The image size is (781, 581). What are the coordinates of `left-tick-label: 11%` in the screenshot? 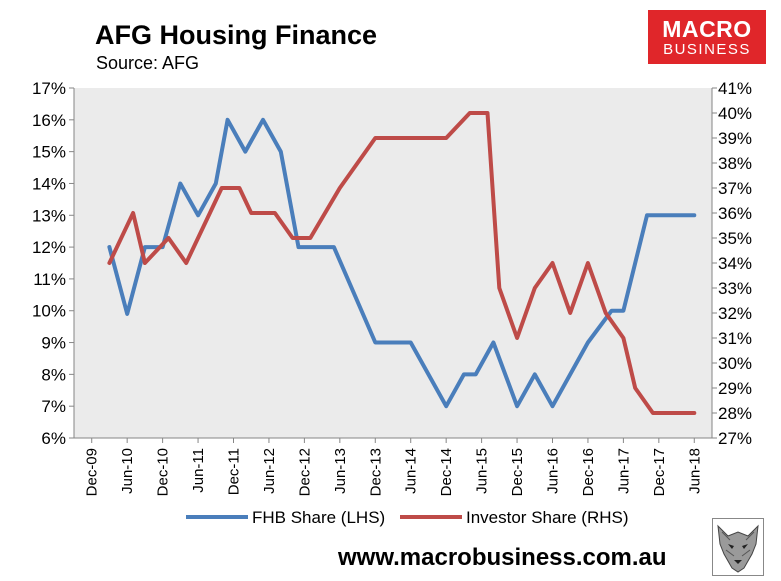 It's located at (49, 279).